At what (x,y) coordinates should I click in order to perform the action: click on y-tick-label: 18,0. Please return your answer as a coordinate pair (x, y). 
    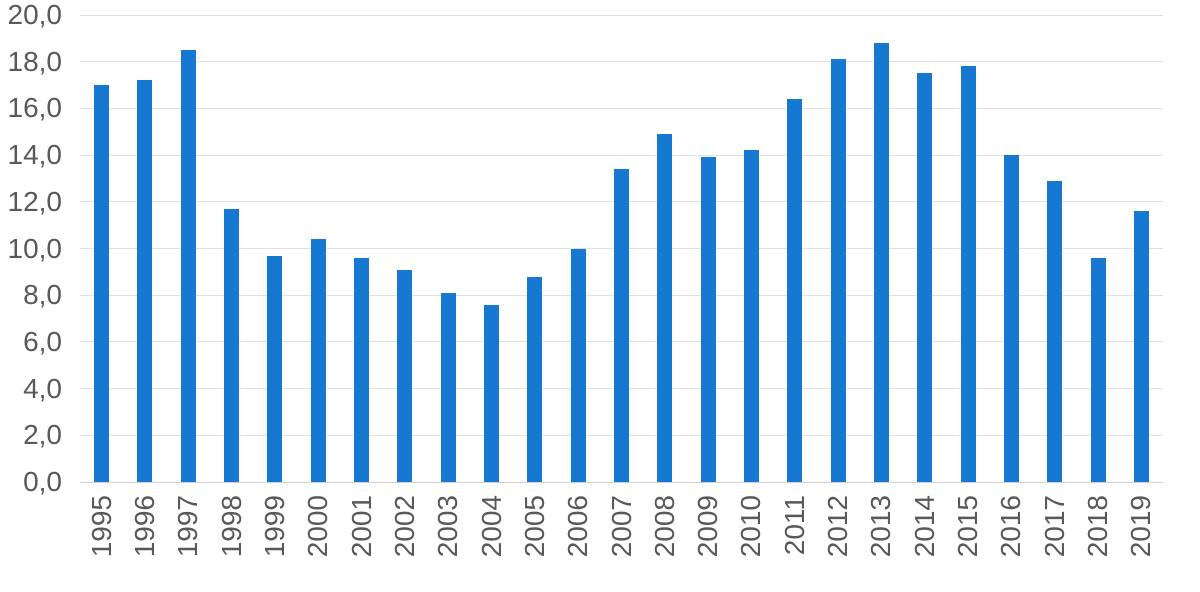
    Looking at the image, I should click on (35, 61).